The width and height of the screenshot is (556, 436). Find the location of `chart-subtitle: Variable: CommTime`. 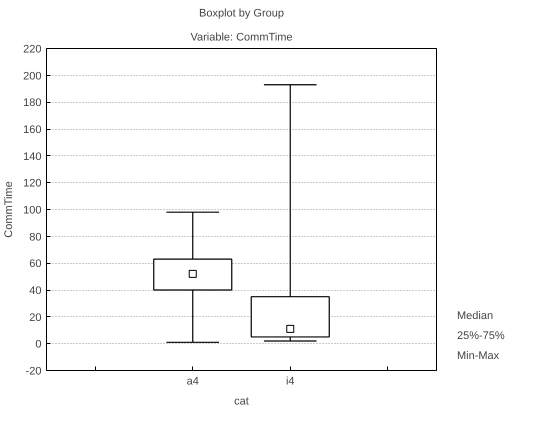

chart-subtitle: Variable: CommTime is located at coordinates (241, 38).